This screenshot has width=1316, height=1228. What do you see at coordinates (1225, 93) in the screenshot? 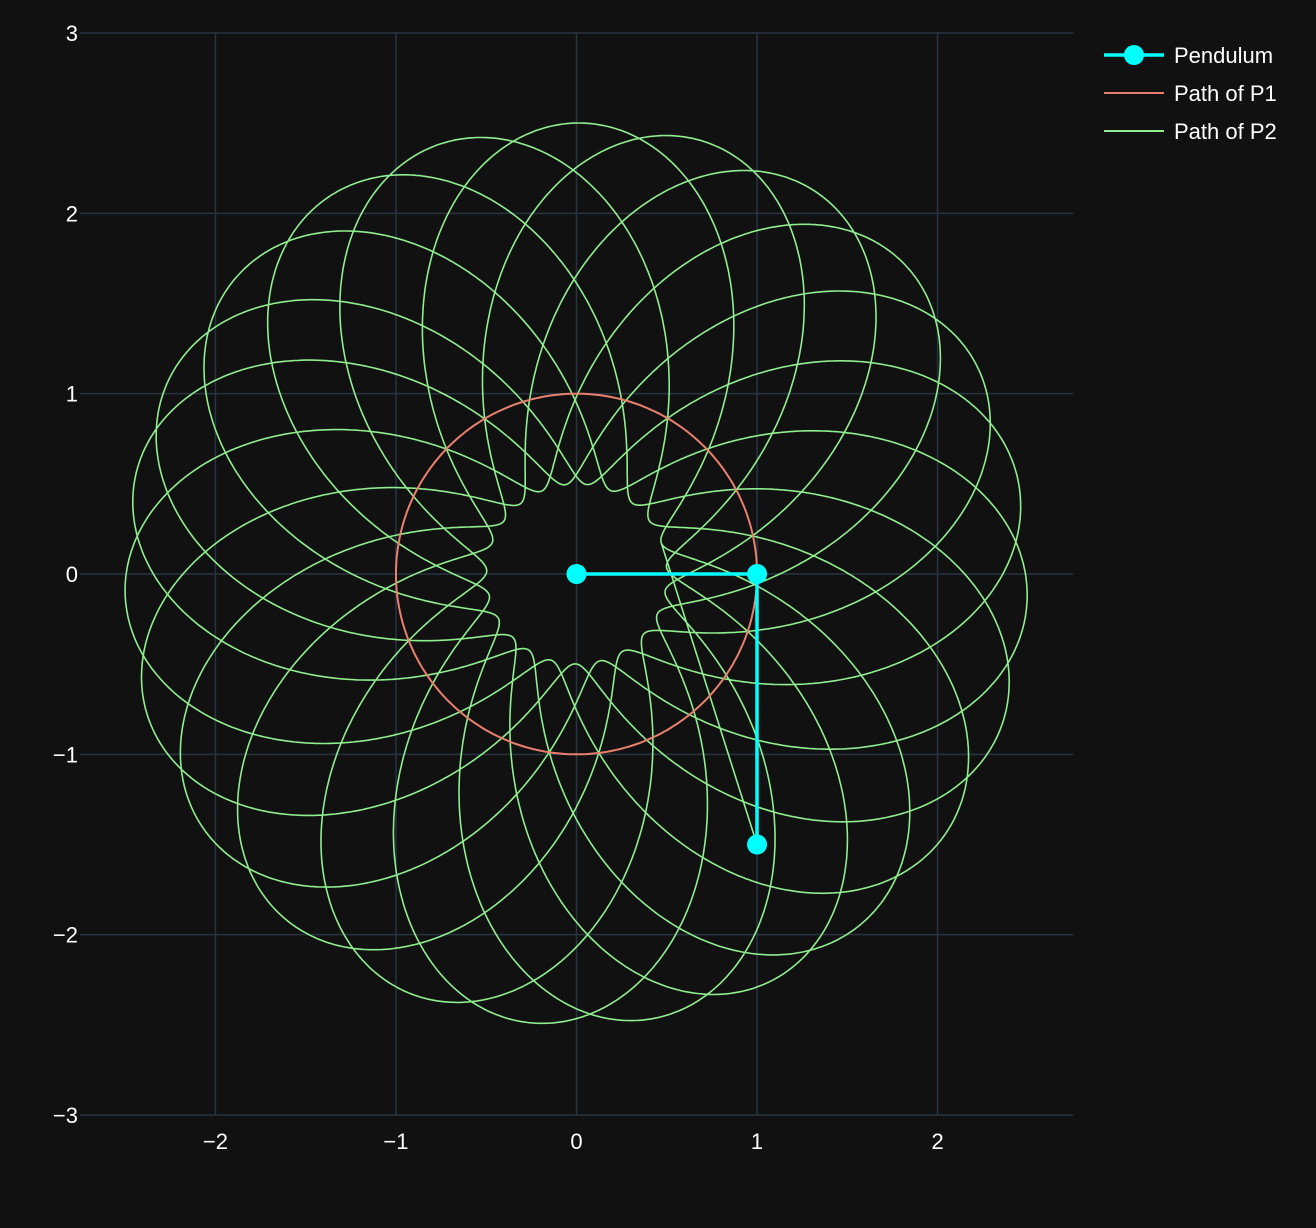
I see `legend-label: Path of P1` at bounding box center [1225, 93].